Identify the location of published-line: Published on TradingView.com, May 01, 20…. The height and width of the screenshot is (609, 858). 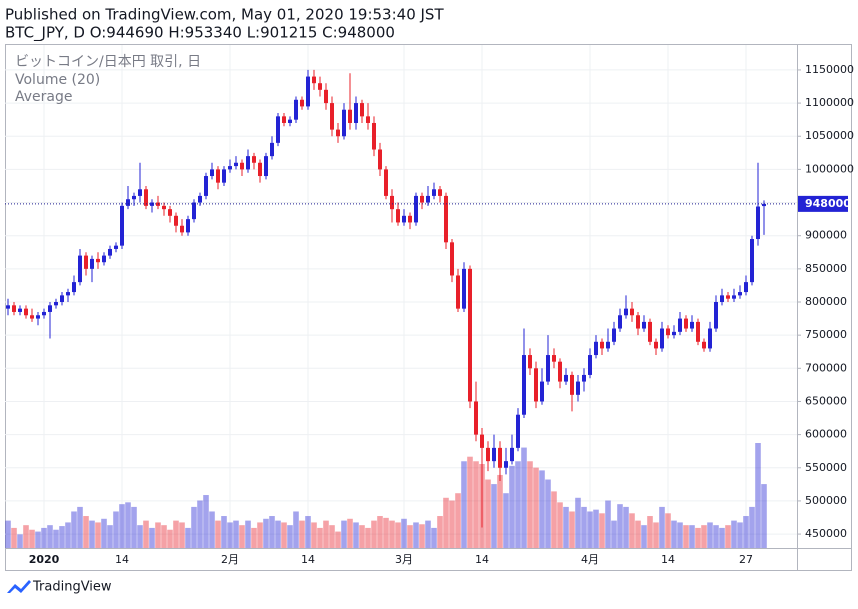
(224, 15).